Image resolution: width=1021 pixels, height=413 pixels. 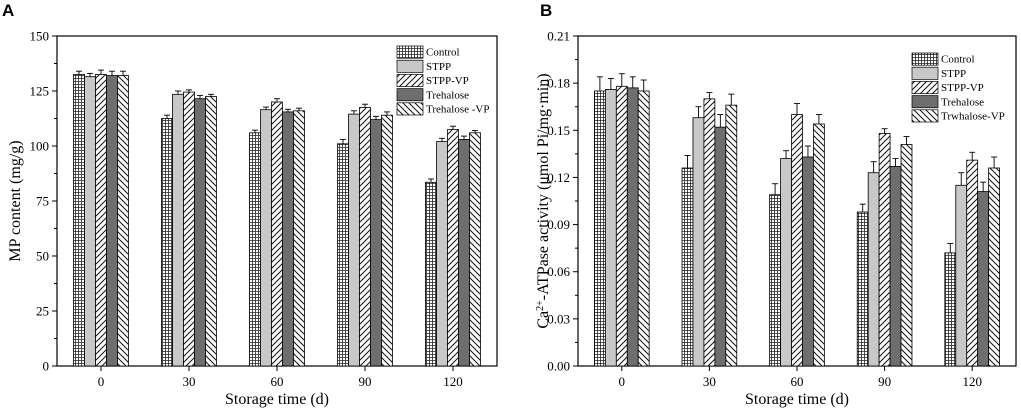 What do you see at coordinates (973, 117) in the screenshot?
I see `legend-label: Trwhalose-VP` at bounding box center [973, 117].